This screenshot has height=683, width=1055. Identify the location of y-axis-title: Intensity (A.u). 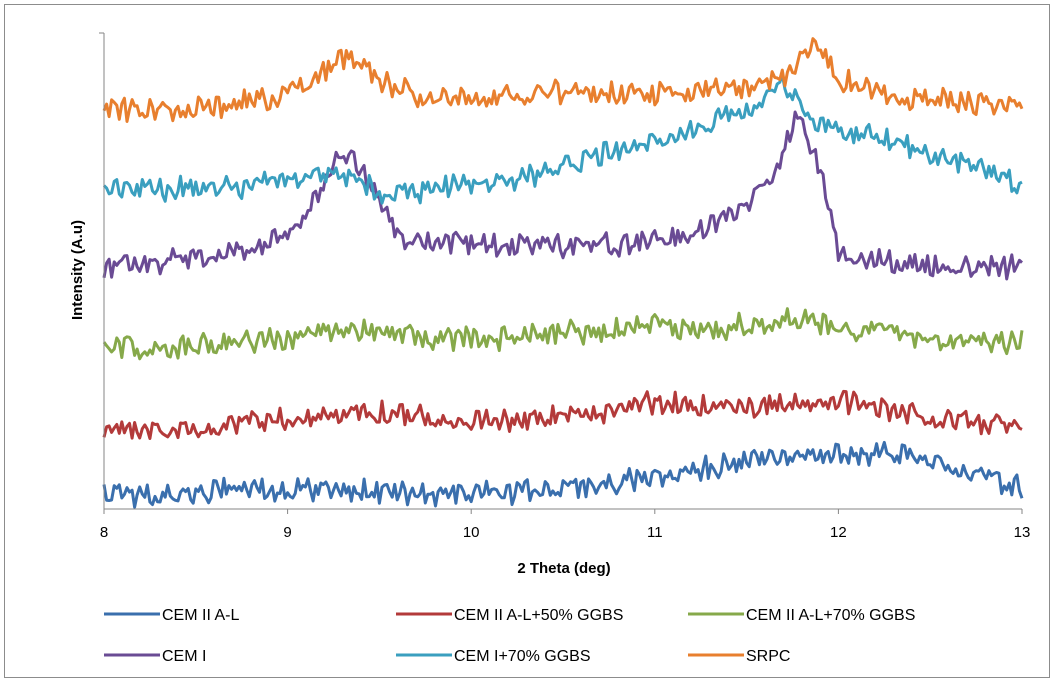
(77, 270).